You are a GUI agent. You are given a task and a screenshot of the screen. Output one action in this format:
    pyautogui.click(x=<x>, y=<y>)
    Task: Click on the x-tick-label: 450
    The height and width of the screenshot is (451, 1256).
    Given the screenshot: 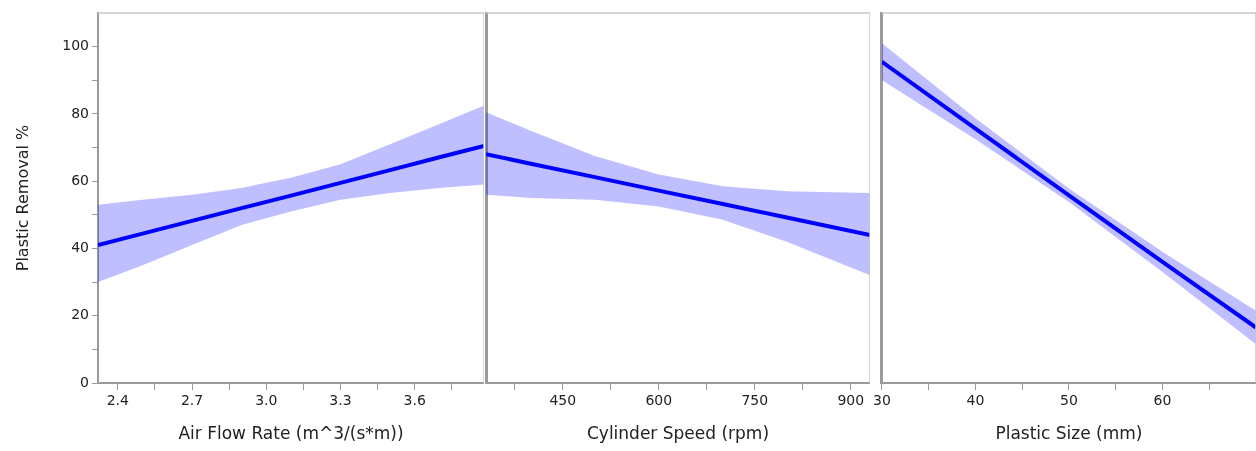 What is the action you would take?
    pyautogui.click(x=563, y=400)
    